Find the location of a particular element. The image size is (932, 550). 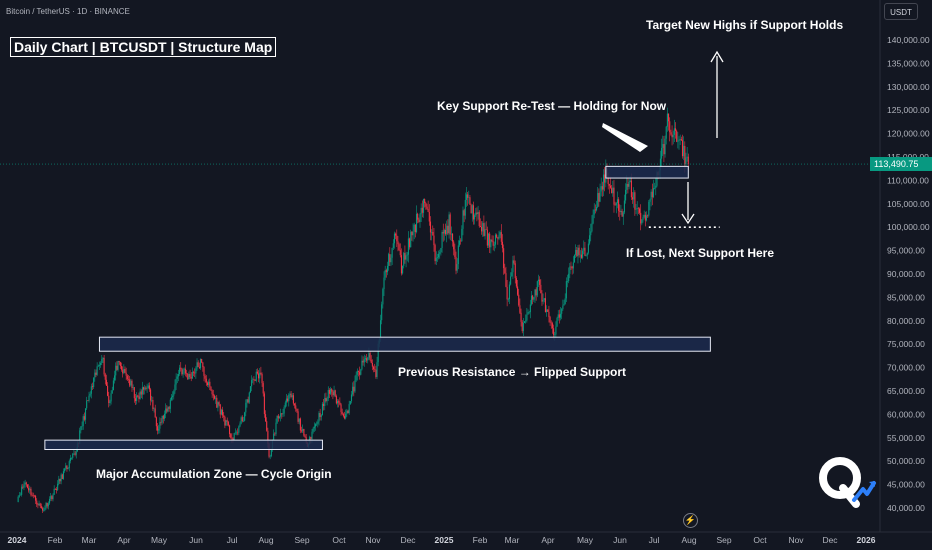

y-tick-label: 90,000.00 is located at coordinates (906, 274).